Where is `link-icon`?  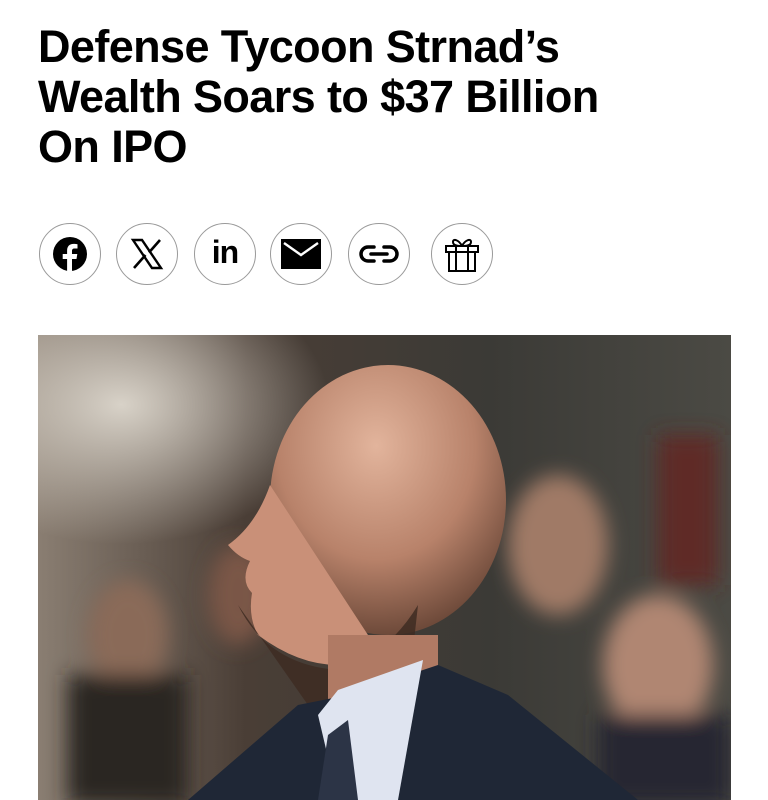 link-icon is located at coordinates (379, 254).